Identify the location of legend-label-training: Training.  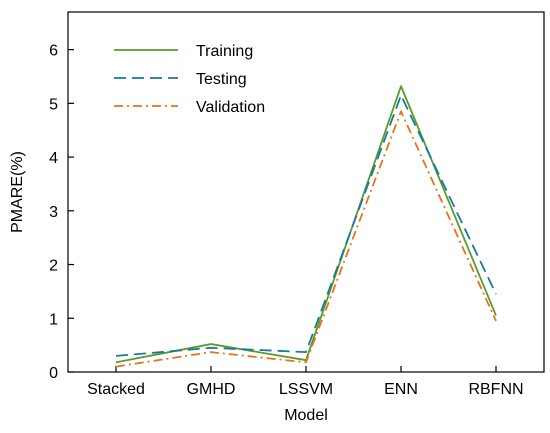
(224, 51).